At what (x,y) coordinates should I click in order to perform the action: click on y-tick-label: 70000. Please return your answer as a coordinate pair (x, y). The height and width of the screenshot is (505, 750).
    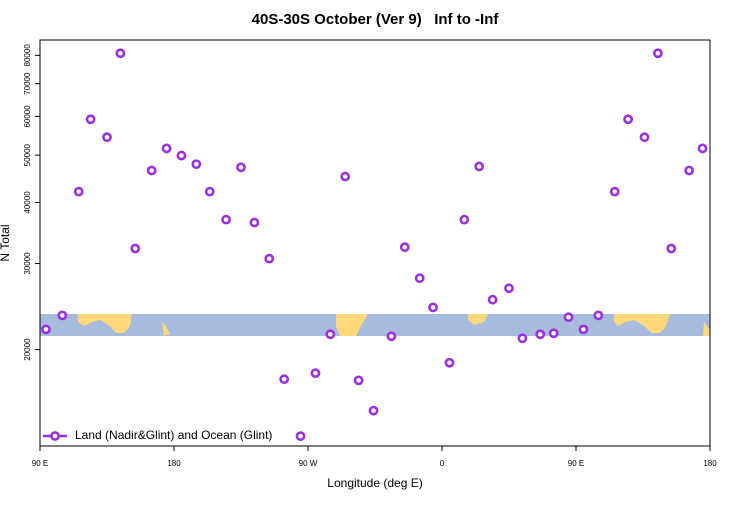
    Looking at the image, I should click on (27, 83).